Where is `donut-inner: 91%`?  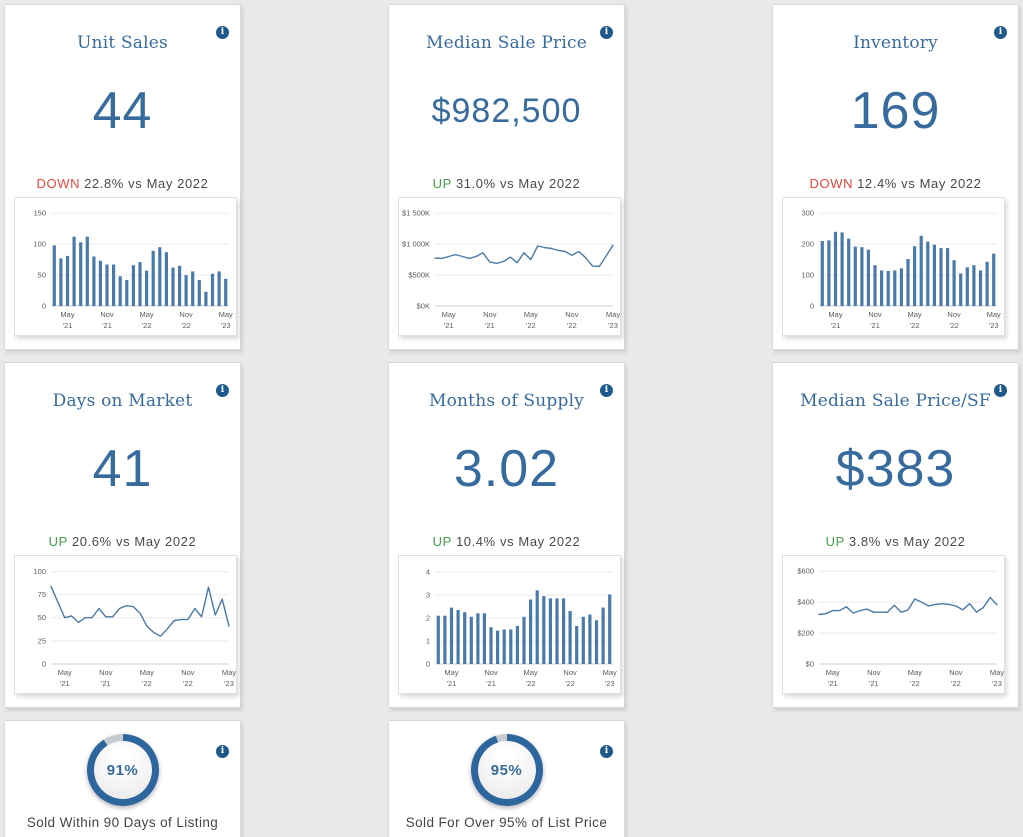 donut-inner: 91% is located at coordinates (122, 770).